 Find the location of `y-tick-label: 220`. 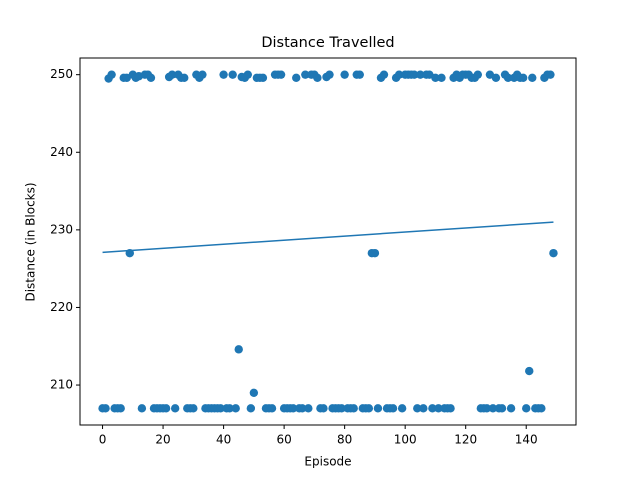

y-tick-label: 220 is located at coordinates (61, 307).